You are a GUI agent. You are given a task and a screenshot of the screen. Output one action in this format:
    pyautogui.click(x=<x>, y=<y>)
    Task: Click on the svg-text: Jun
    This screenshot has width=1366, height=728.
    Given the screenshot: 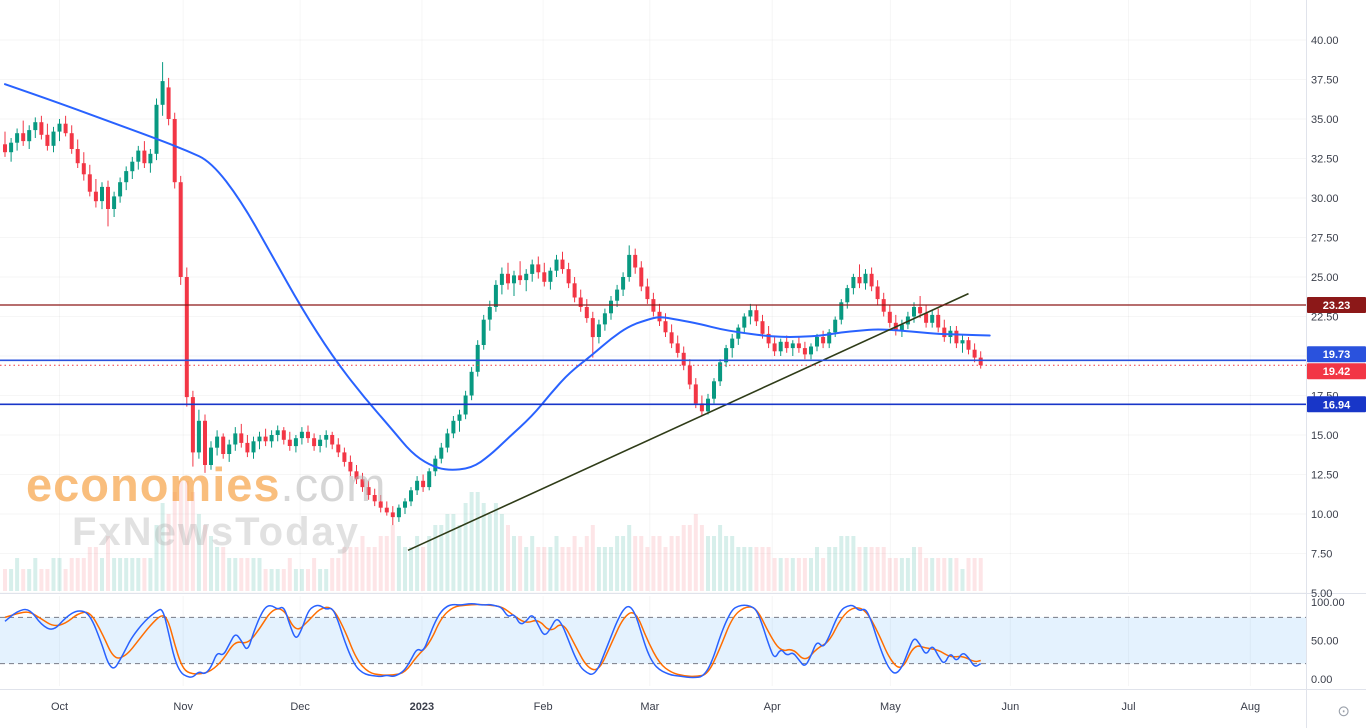 What is the action you would take?
    pyautogui.click(x=1011, y=707)
    